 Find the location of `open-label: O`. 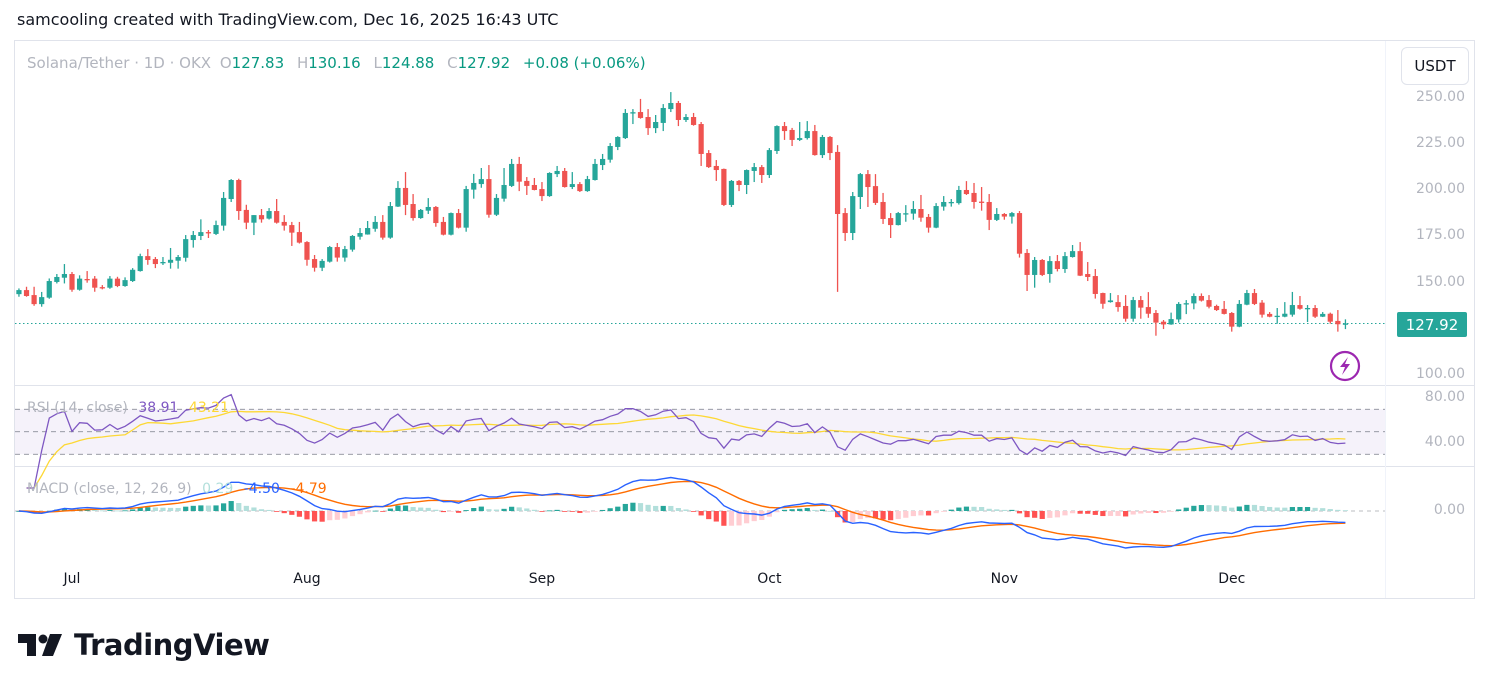

open-label: O is located at coordinates (225, 63).